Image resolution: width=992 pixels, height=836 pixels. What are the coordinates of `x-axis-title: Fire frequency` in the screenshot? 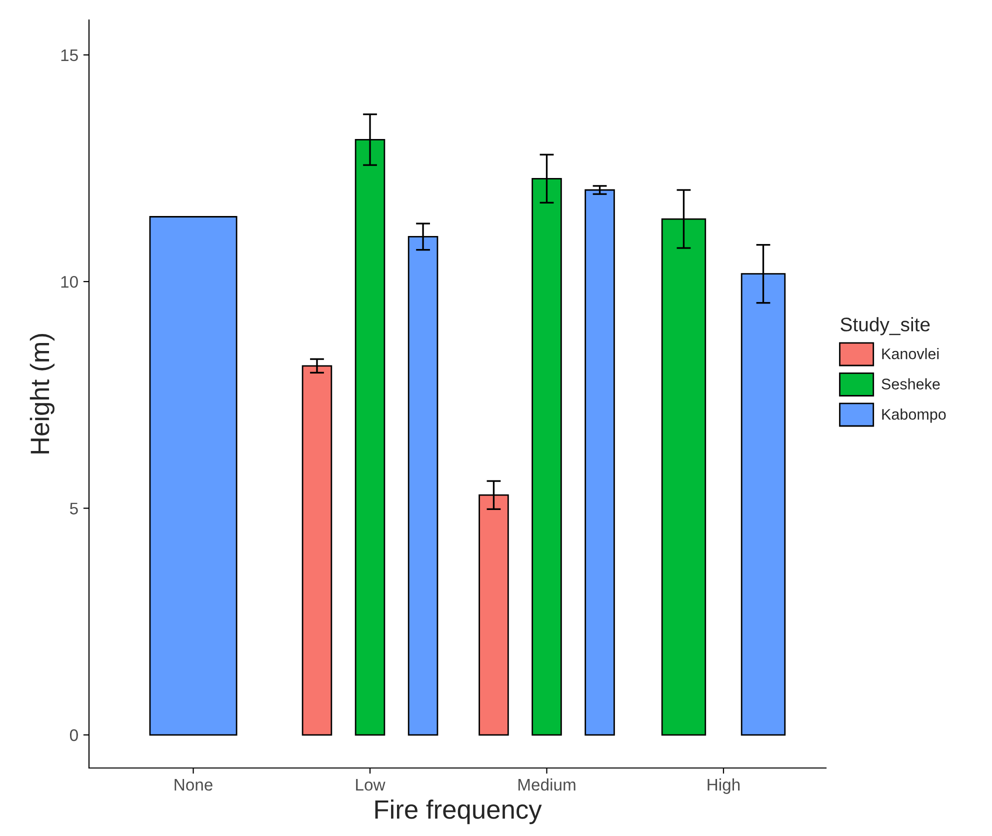 It's located at (458, 812).